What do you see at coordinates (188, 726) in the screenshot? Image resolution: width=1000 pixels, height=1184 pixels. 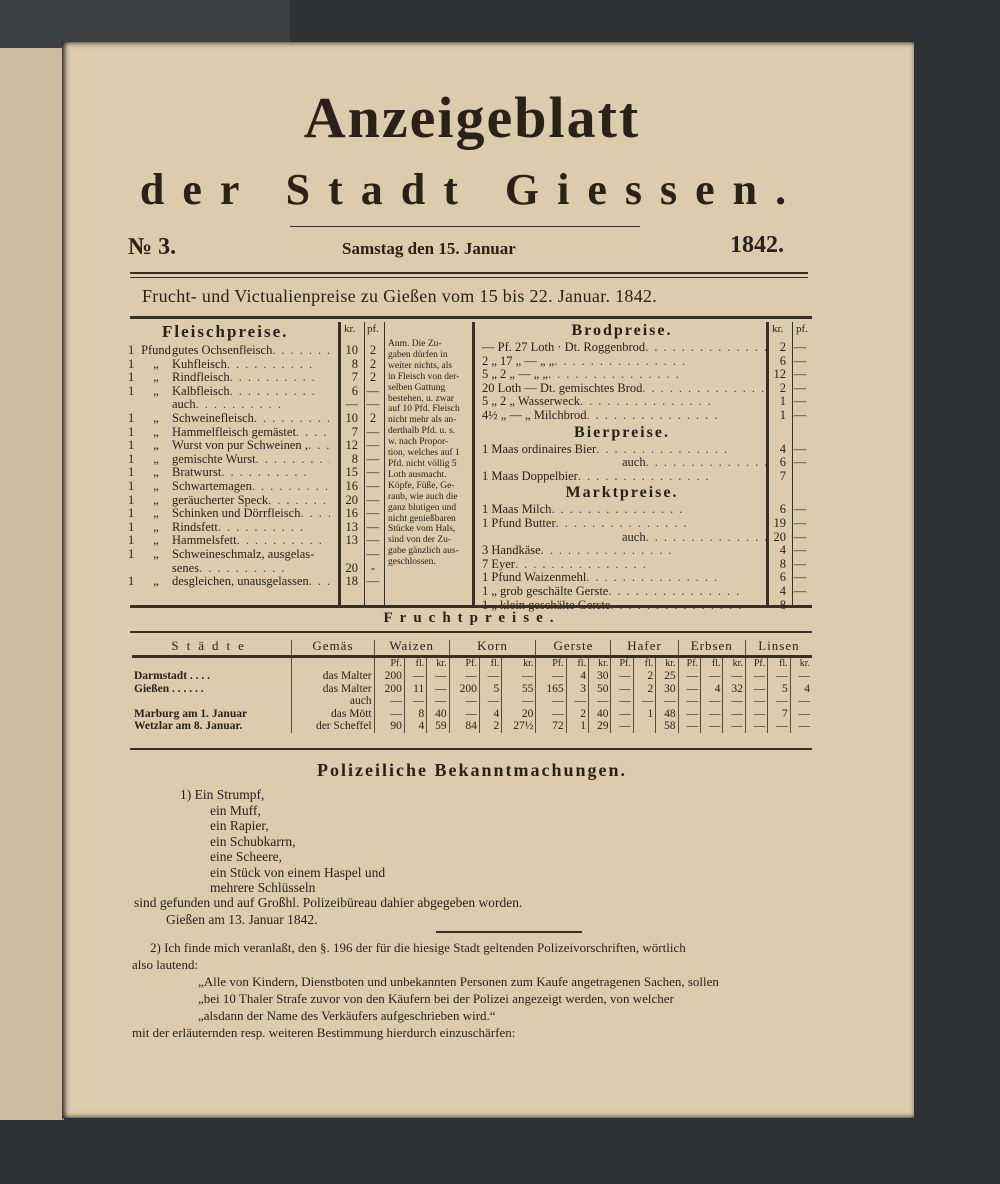 I see `city: Wetzlar am 8. Januar.` at bounding box center [188, 726].